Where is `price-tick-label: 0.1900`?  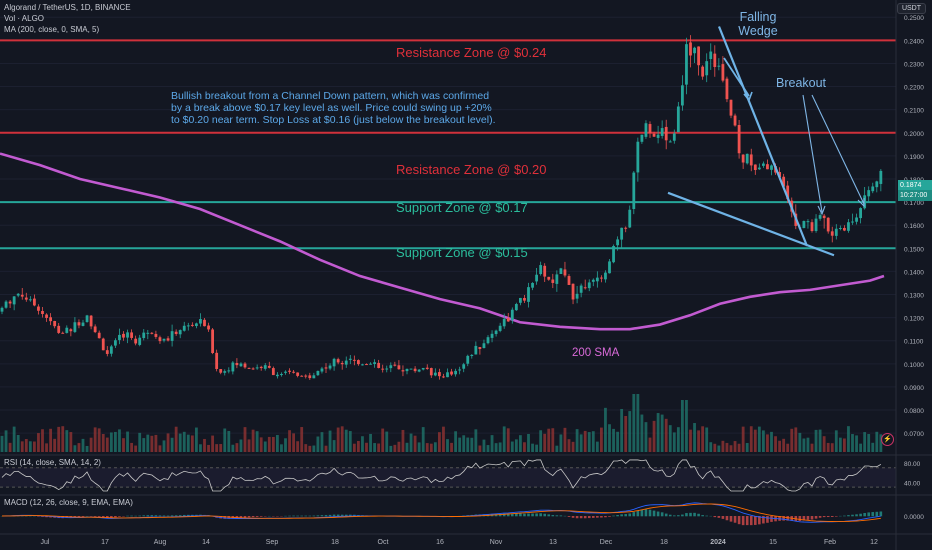
price-tick-label: 0.1900 is located at coordinates (914, 157).